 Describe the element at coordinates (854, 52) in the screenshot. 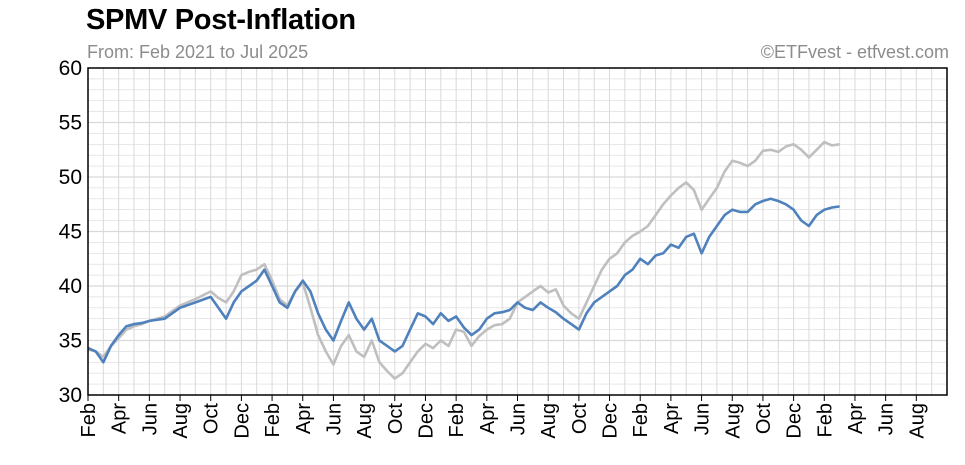

I see `chart-credit: ©ETFvest - etfvest.com` at that location.